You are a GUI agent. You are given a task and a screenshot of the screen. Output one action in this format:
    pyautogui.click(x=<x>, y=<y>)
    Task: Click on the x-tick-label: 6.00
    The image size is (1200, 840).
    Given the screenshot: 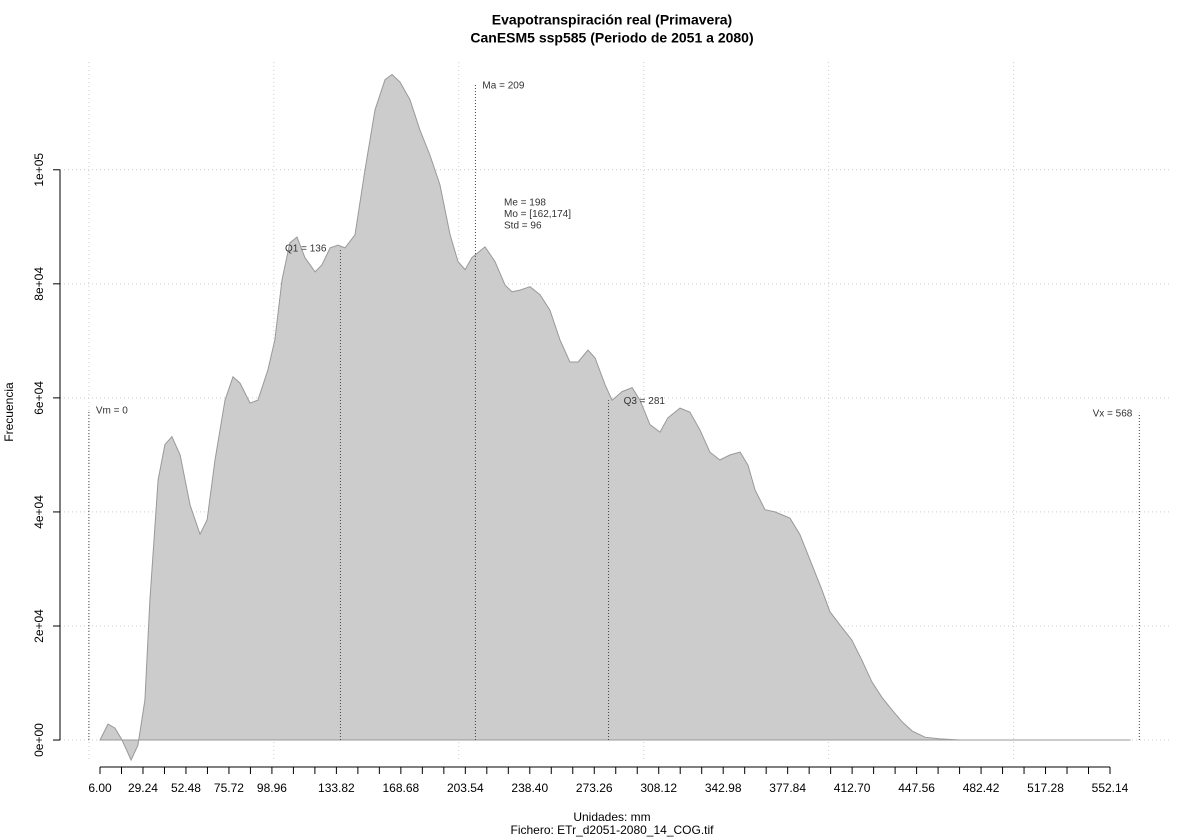 What is the action you would take?
    pyautogui.click(x=100, y=788)
    